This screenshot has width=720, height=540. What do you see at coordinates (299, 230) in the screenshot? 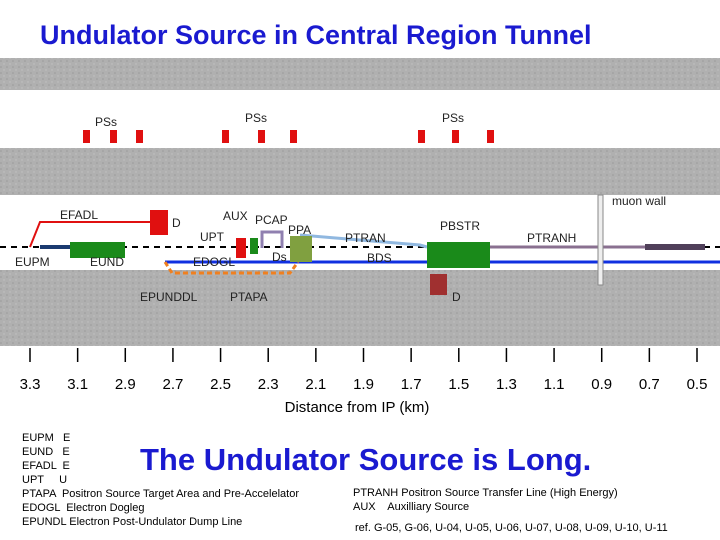
I see `label: PPA` at bounding box center [299, 230].